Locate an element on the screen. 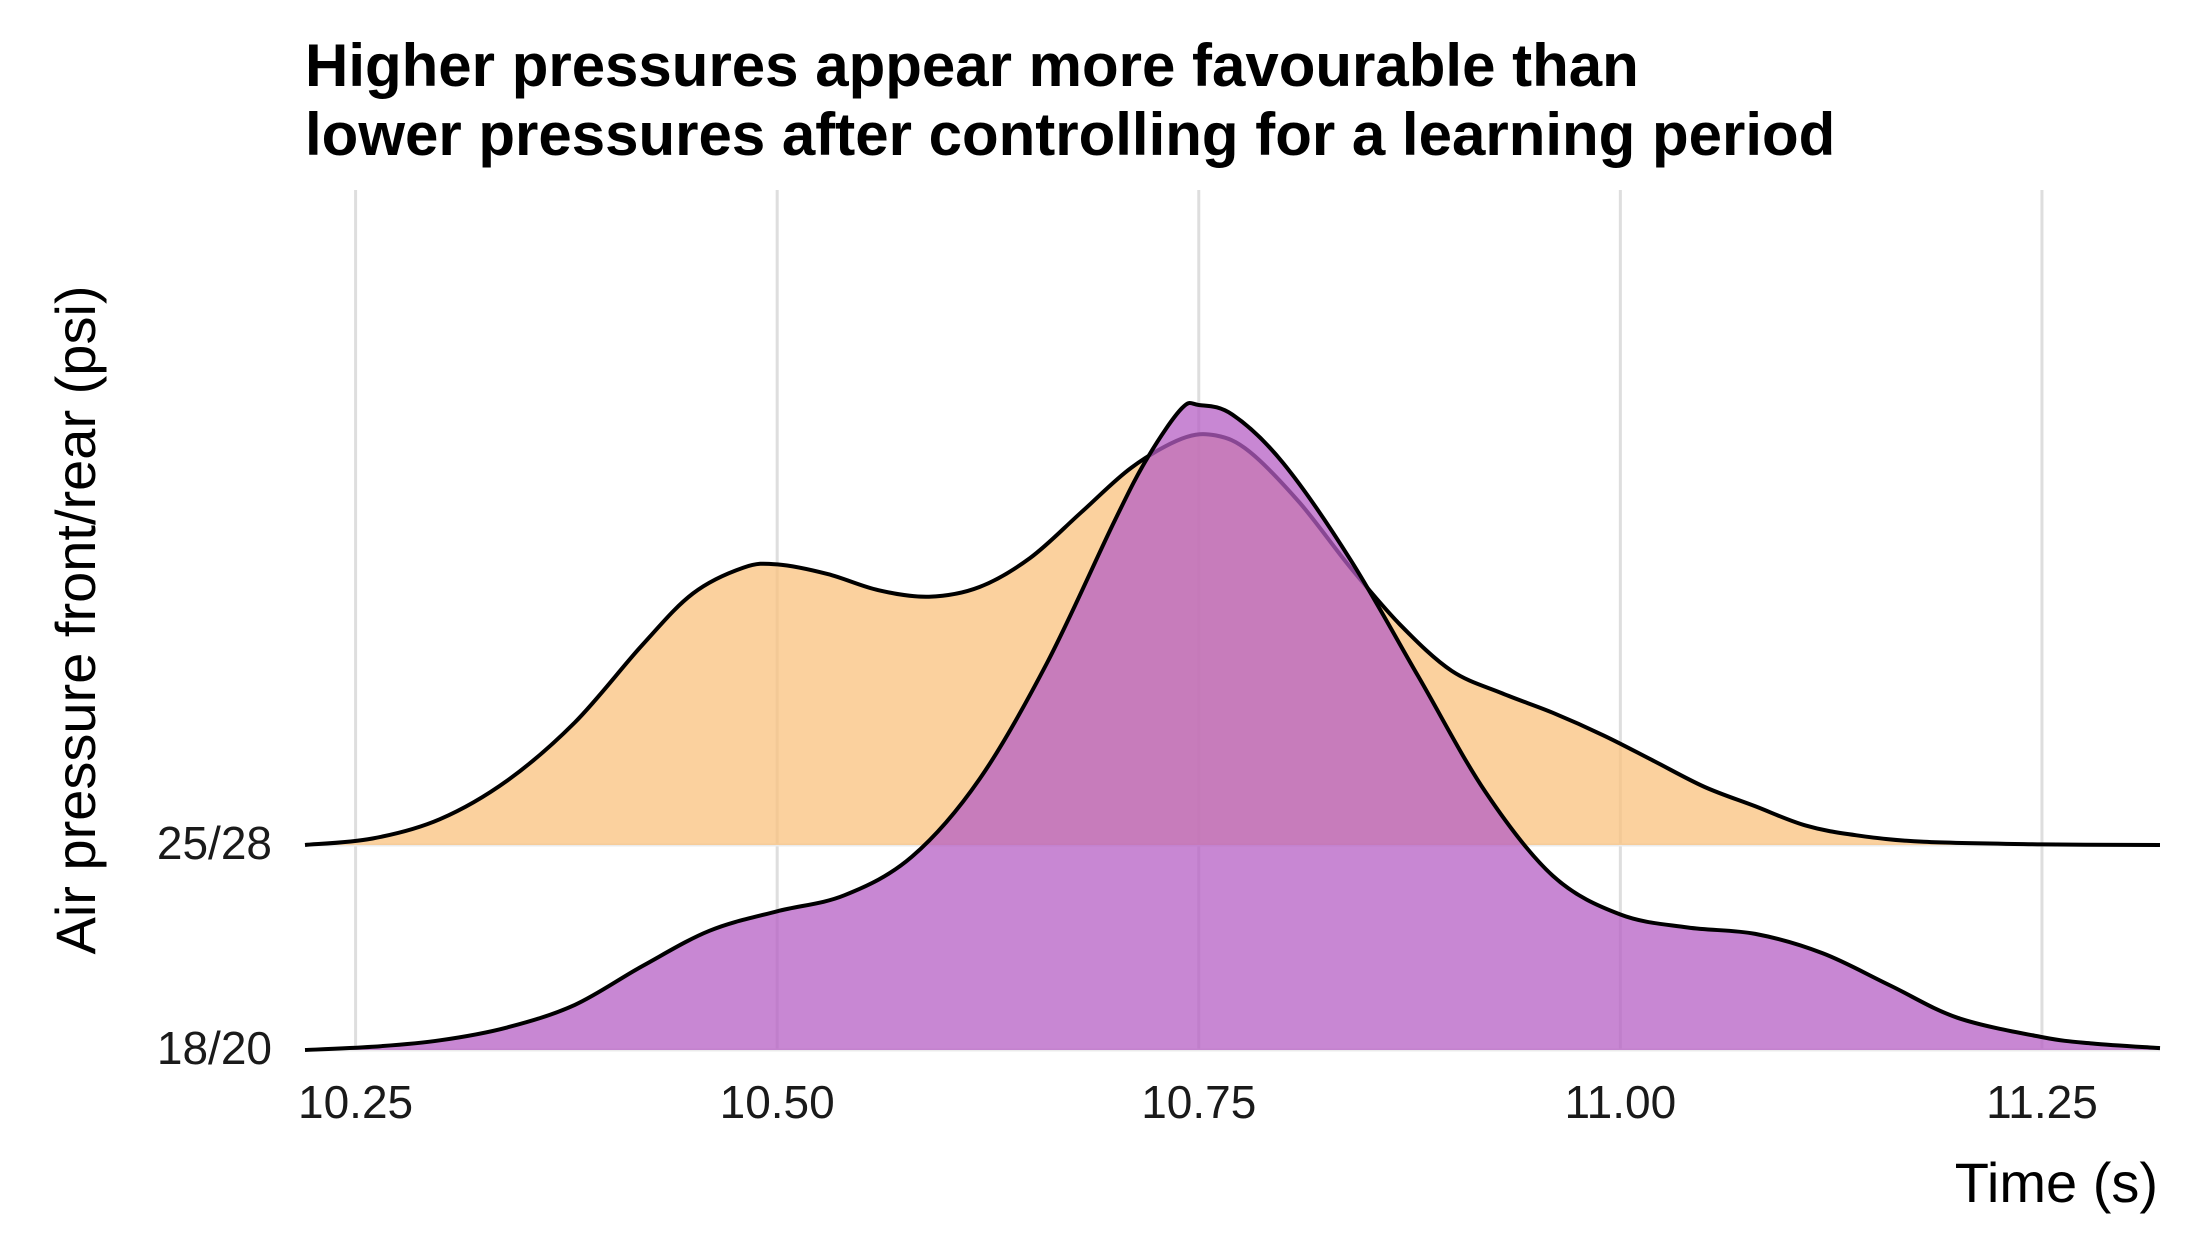 The image size is (2200, 1250). y-axis-title: Air pressure front/rear (psi) is located at coordinates (75, 619).